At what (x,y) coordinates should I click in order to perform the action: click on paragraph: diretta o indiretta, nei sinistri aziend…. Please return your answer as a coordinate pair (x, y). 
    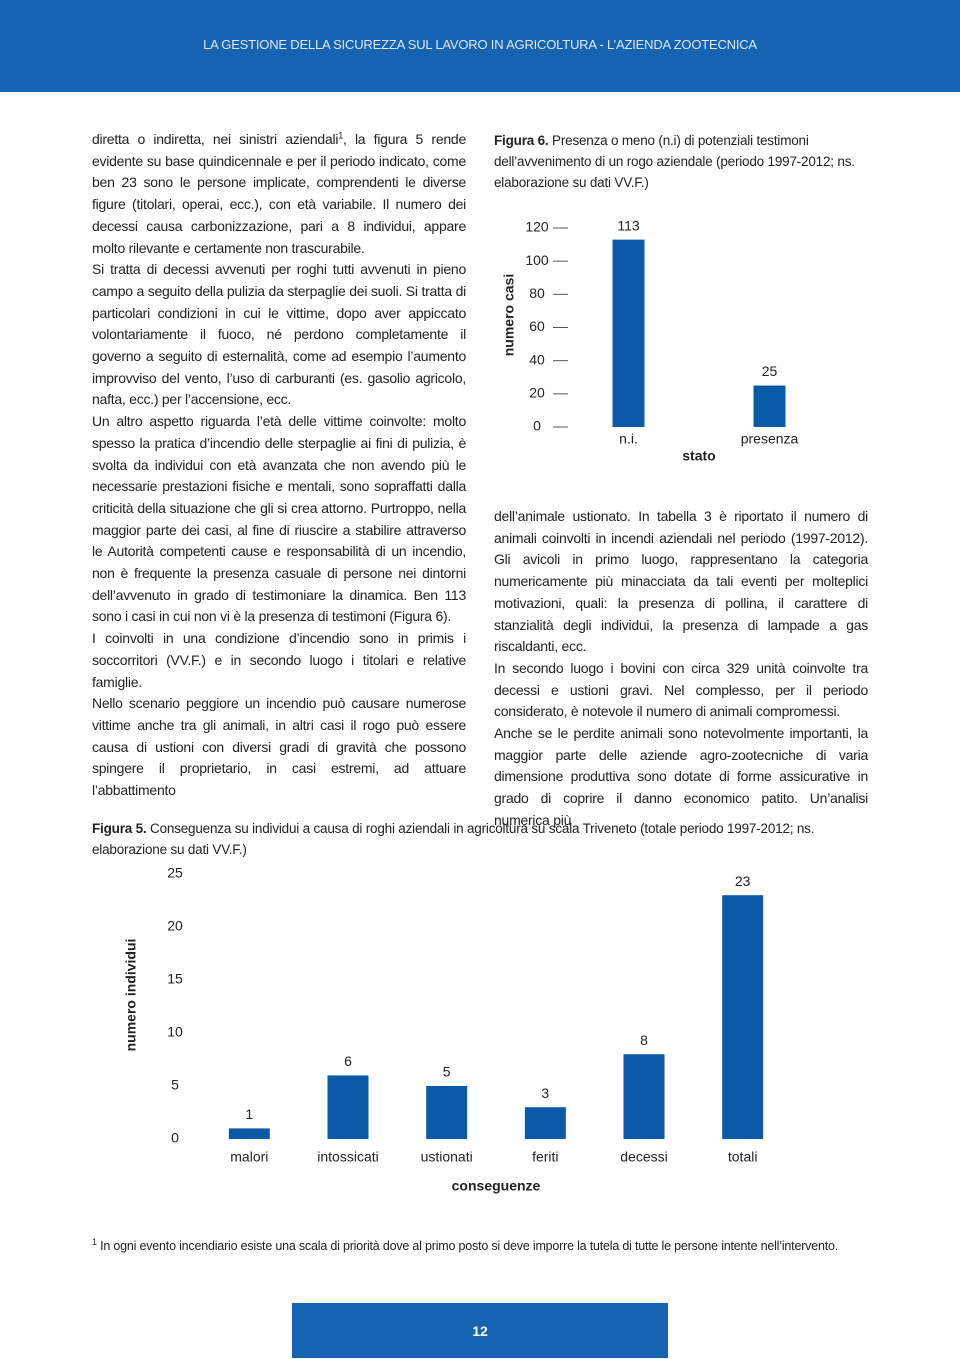
    Looking at the image, I should click on (279, 194).